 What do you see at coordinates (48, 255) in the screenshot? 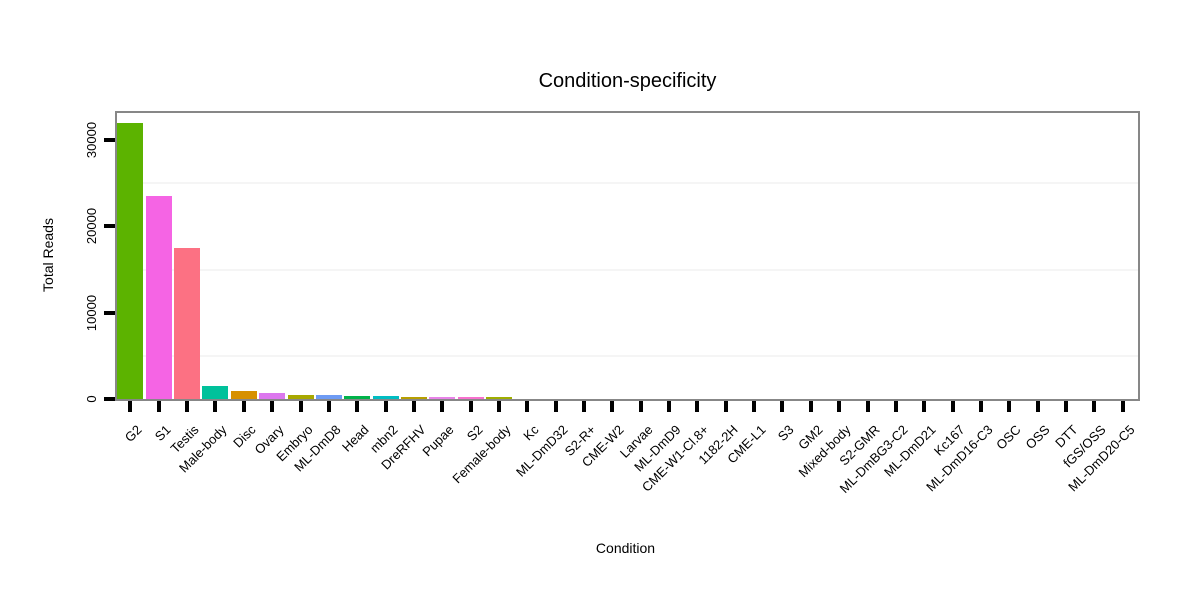
I see `y-axis-title: Total Reads` at bounding box center [48, 255].